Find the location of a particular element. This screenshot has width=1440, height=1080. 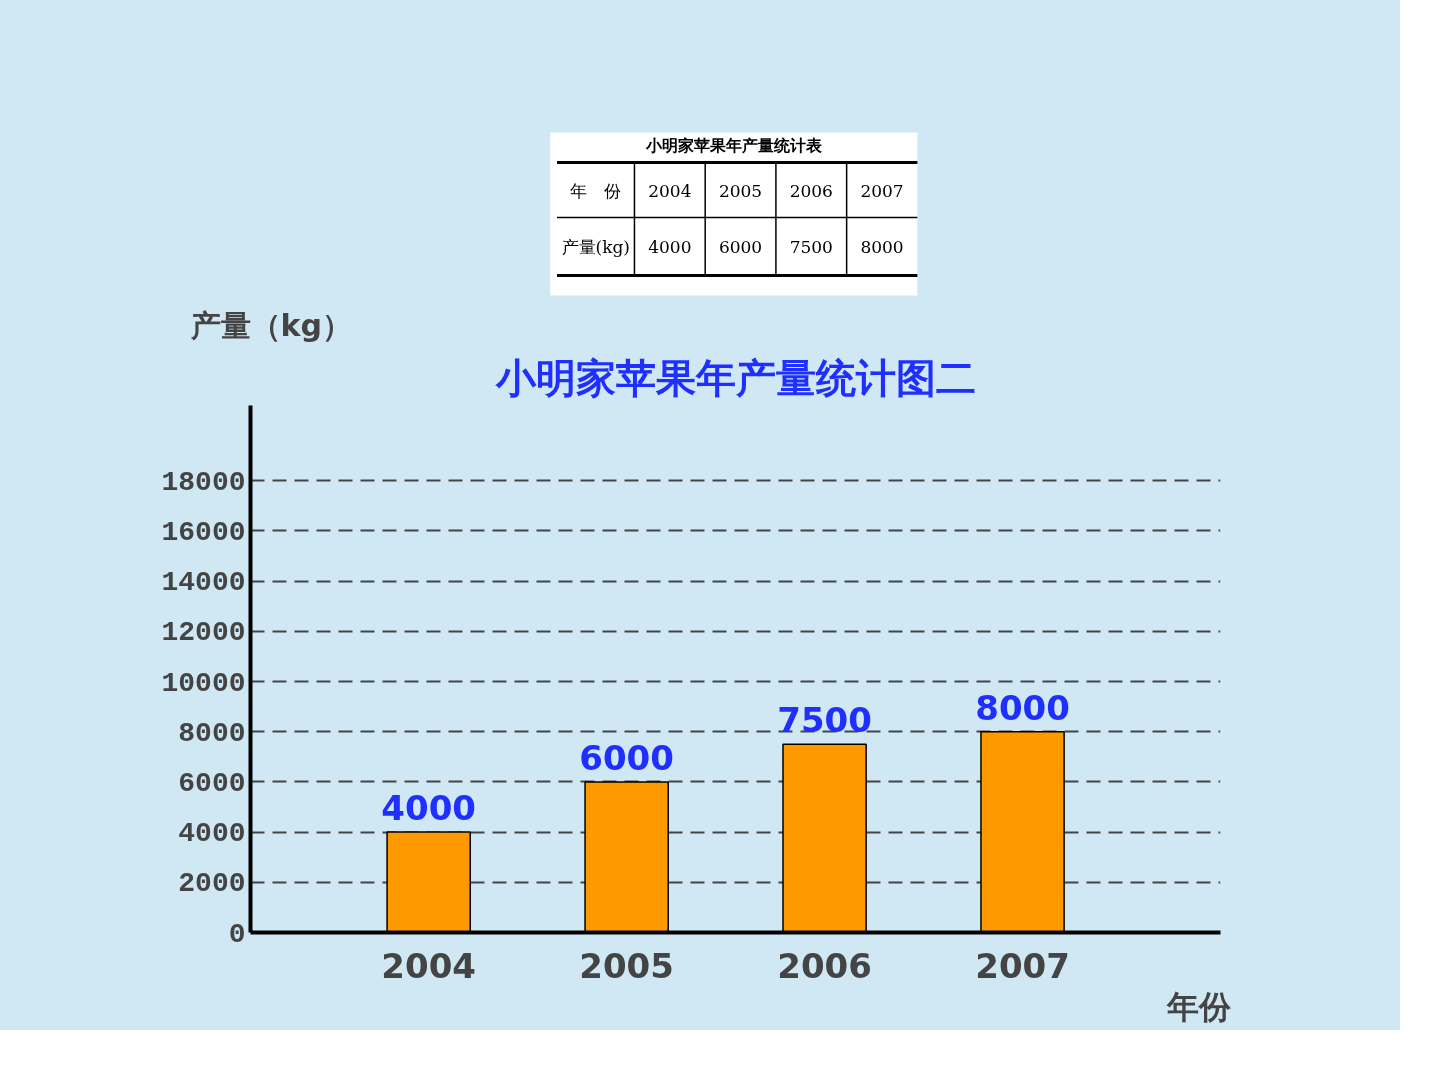

data-label: 7500 is located at coordinates (824, 720).